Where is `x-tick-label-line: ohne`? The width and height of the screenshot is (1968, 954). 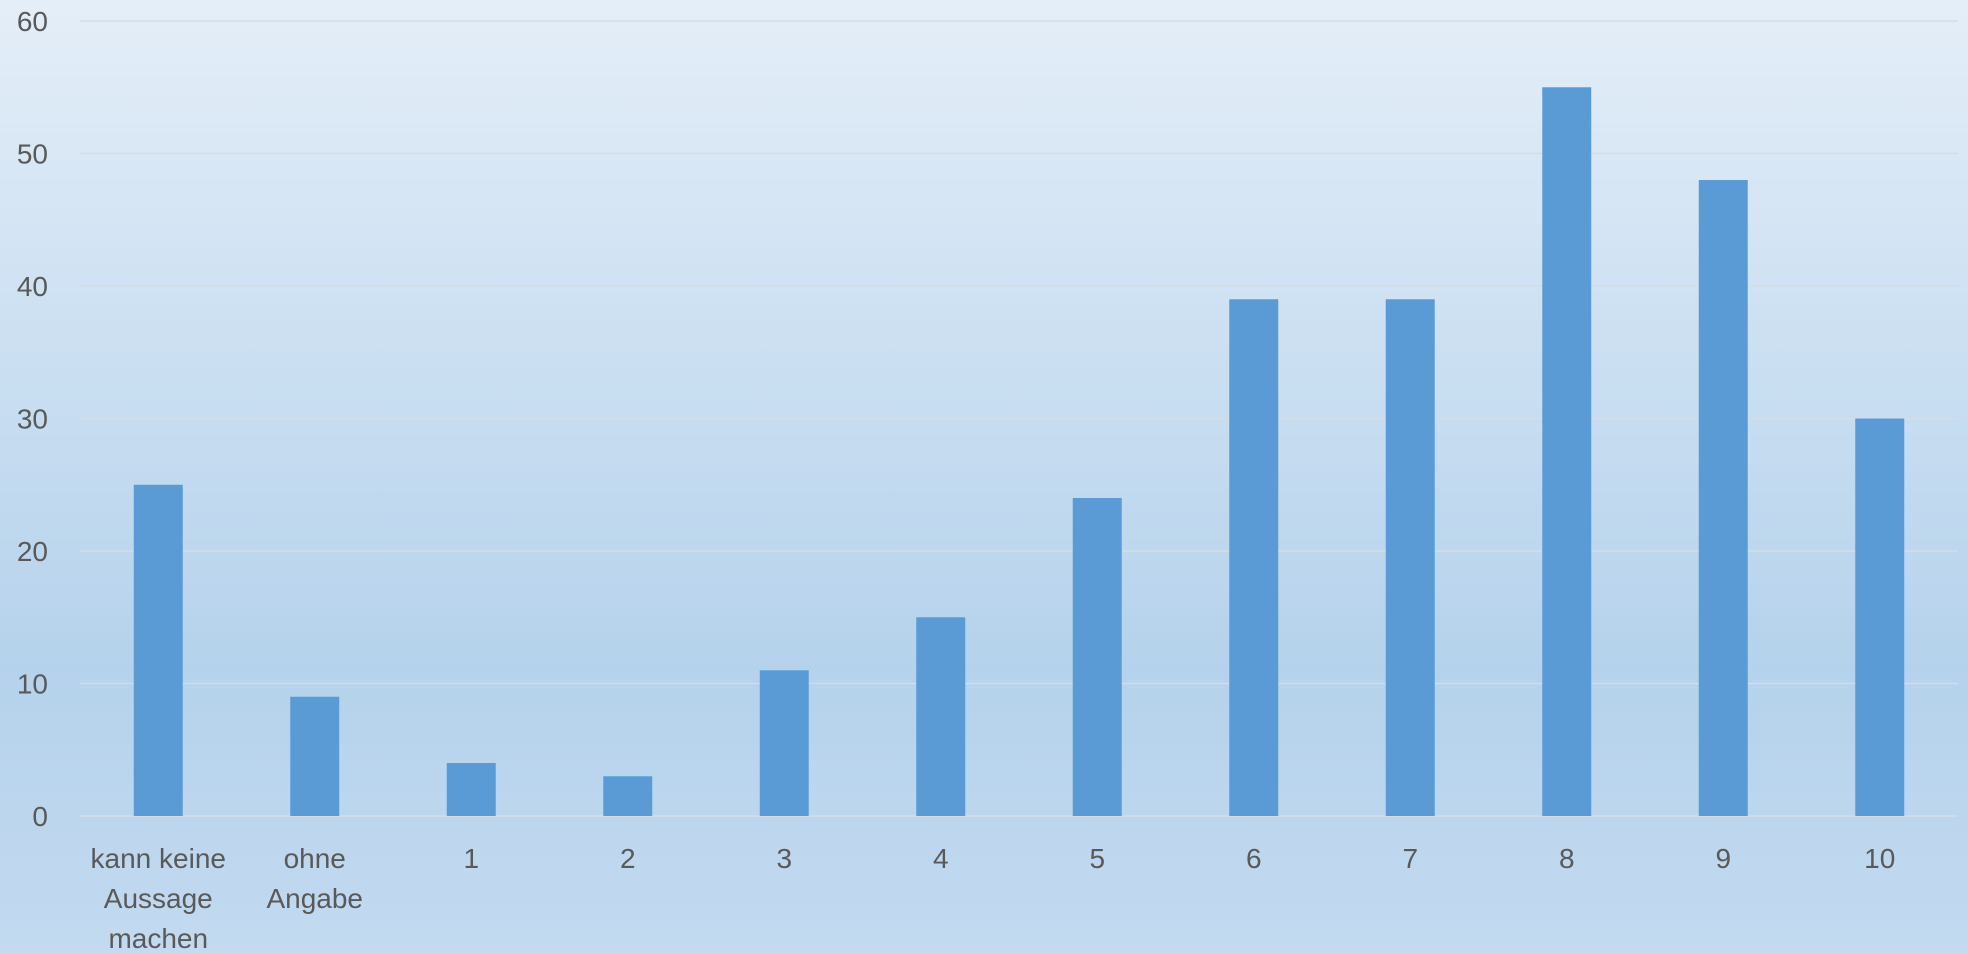 x-tick-label-line: ohne is located at coordinates (315, 858).